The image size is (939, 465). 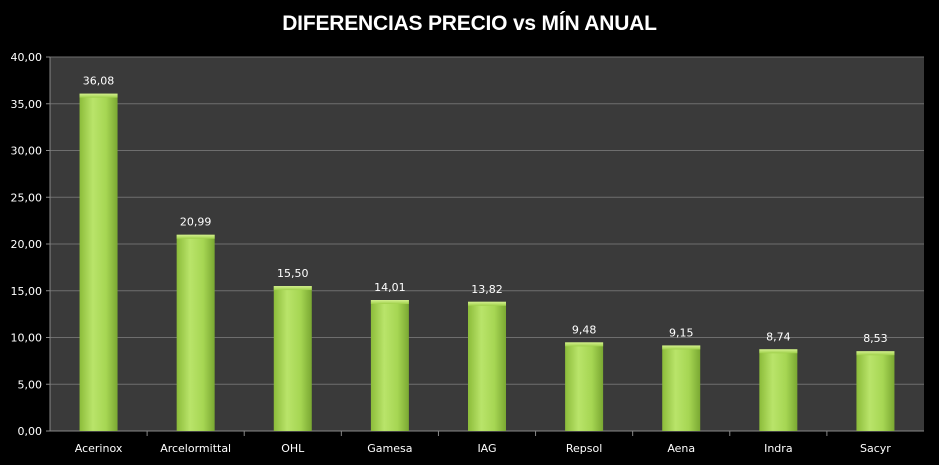 What do you see at coordinates (27, 57) in the screenshot?
I see `y-tick-label: 40,00` at bounding box center [27, 57].